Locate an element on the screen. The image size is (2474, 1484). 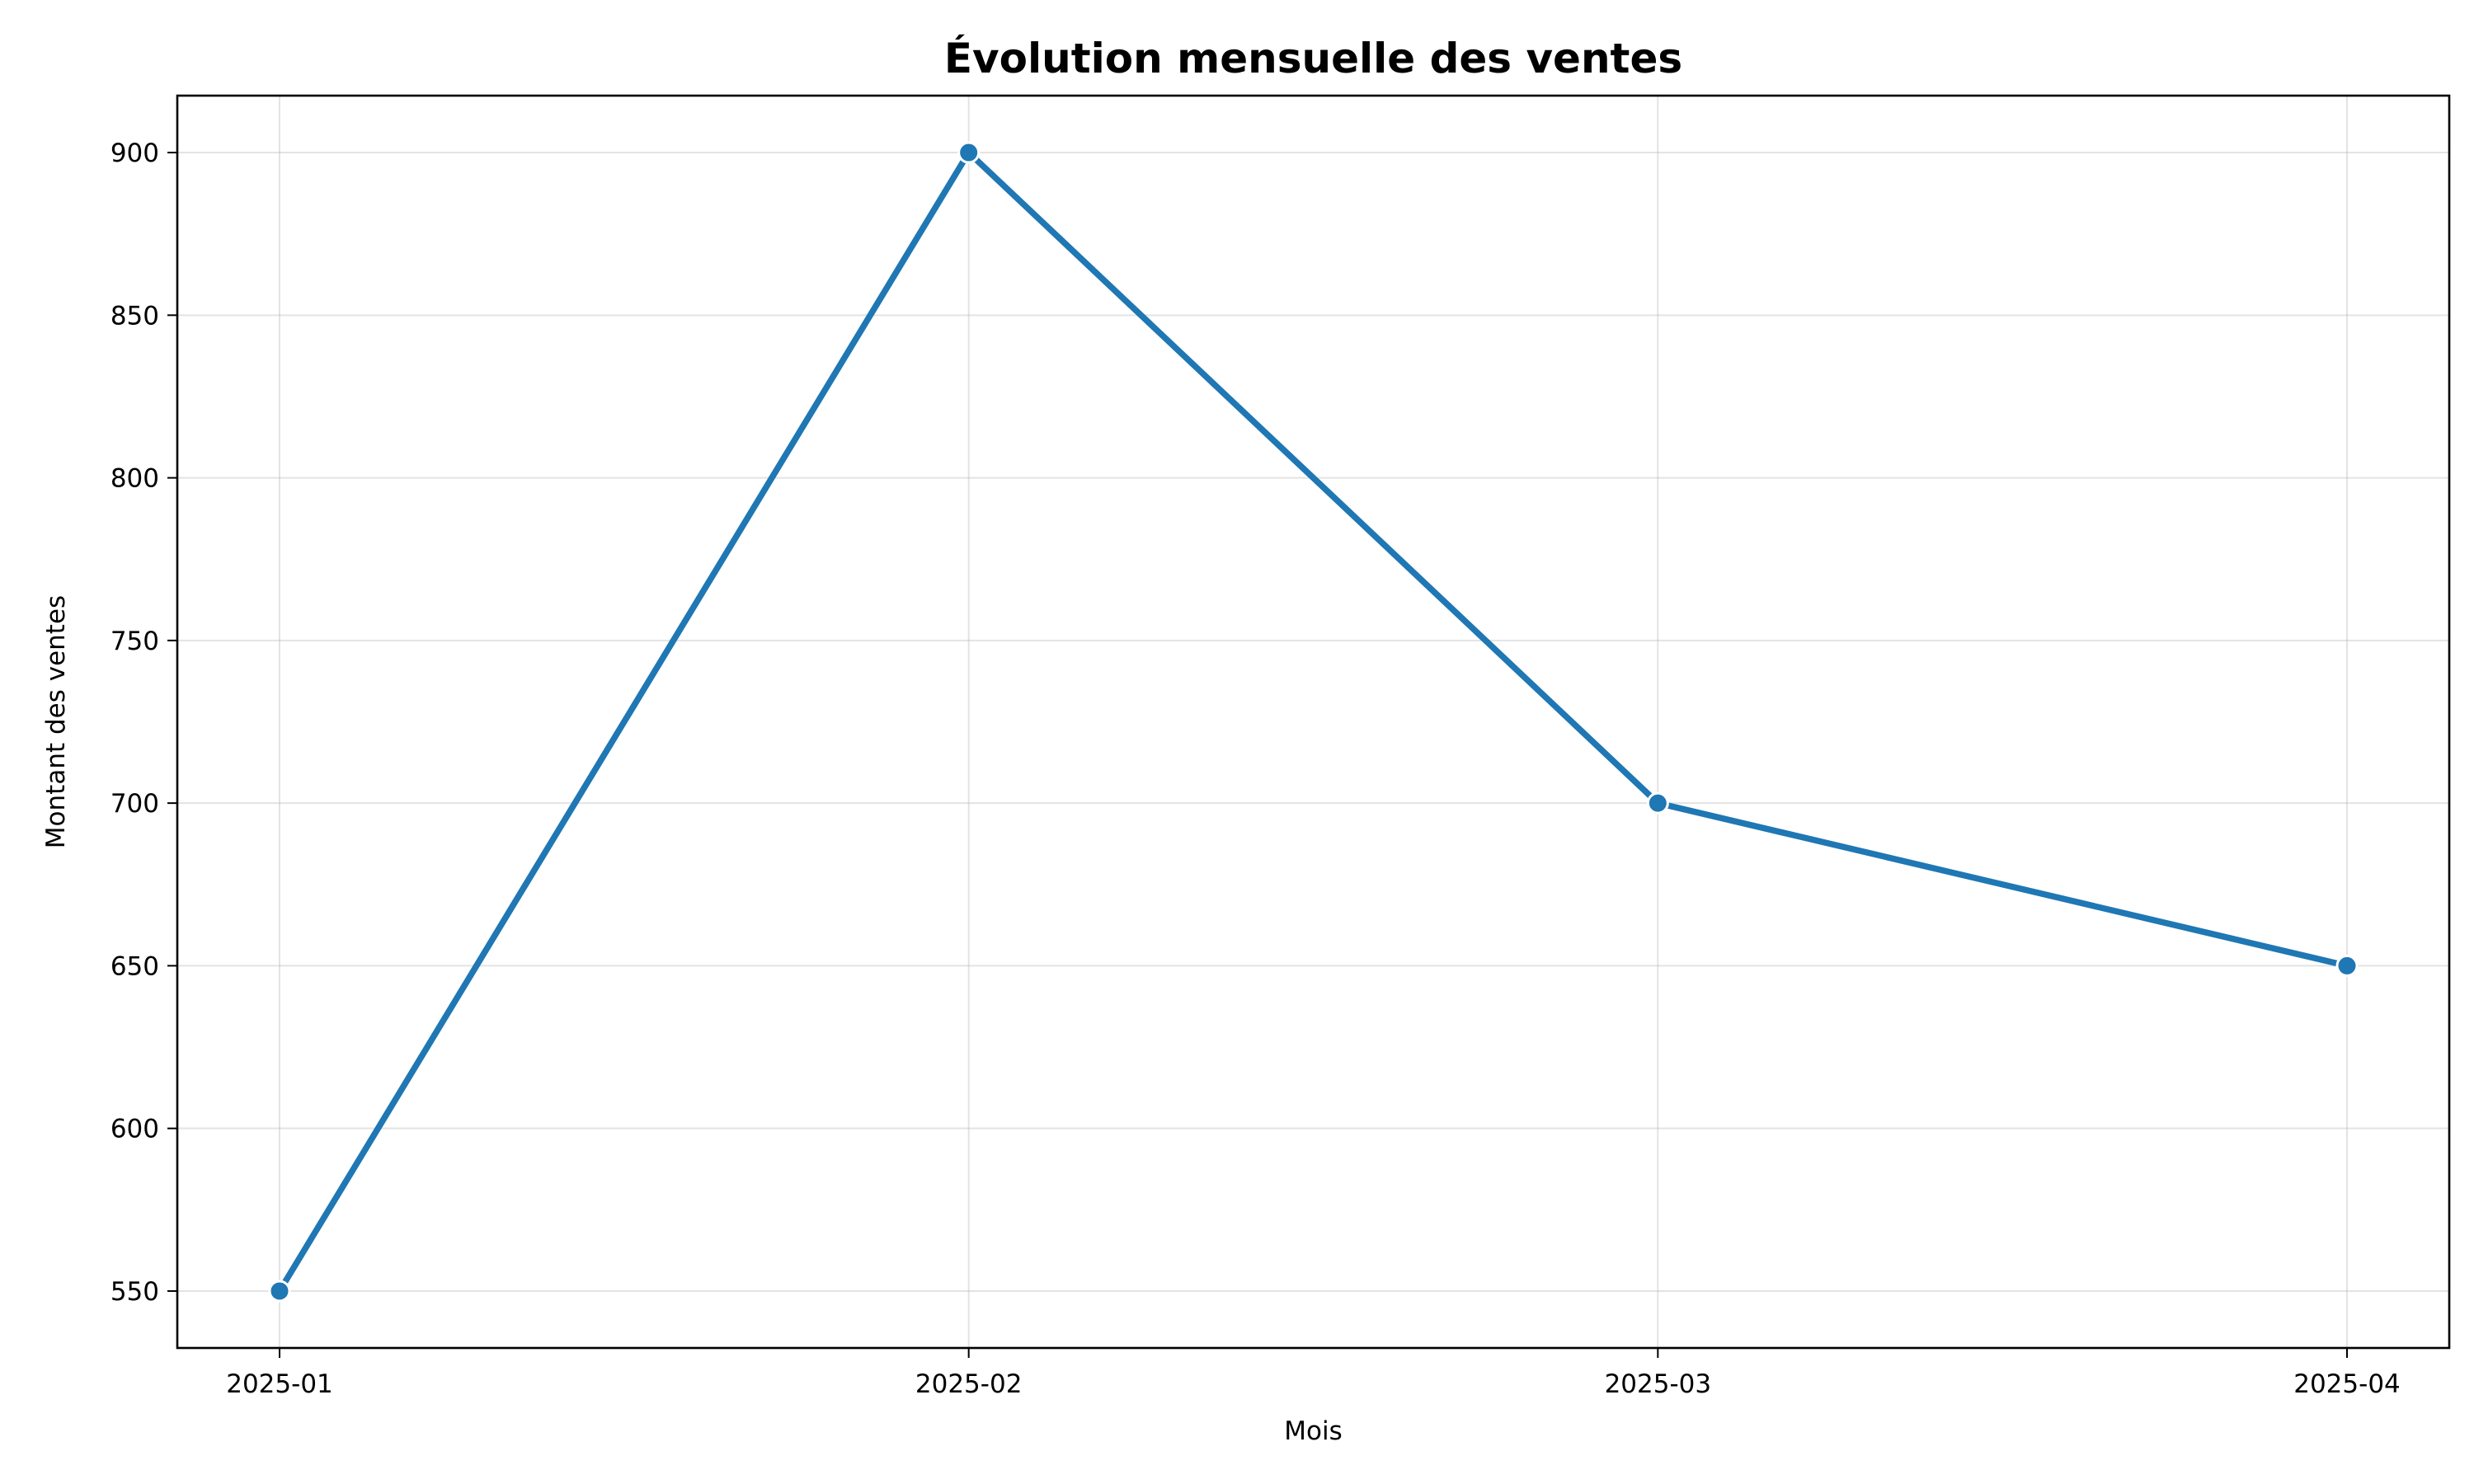
y-tick-label: 600 is located at coordinates (135, 1129).